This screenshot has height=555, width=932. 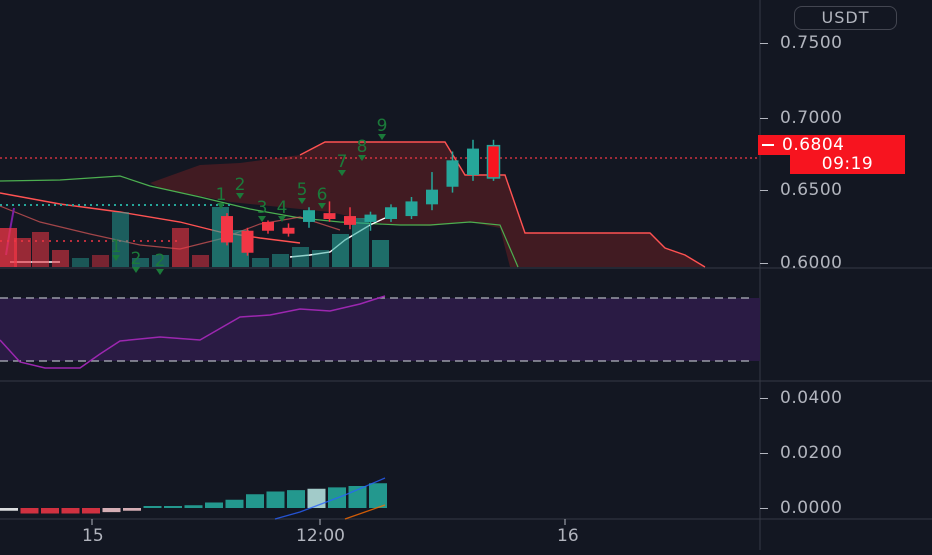 I want to click on price-axis-label-3: 0.6000, so click(x=811, y=263).